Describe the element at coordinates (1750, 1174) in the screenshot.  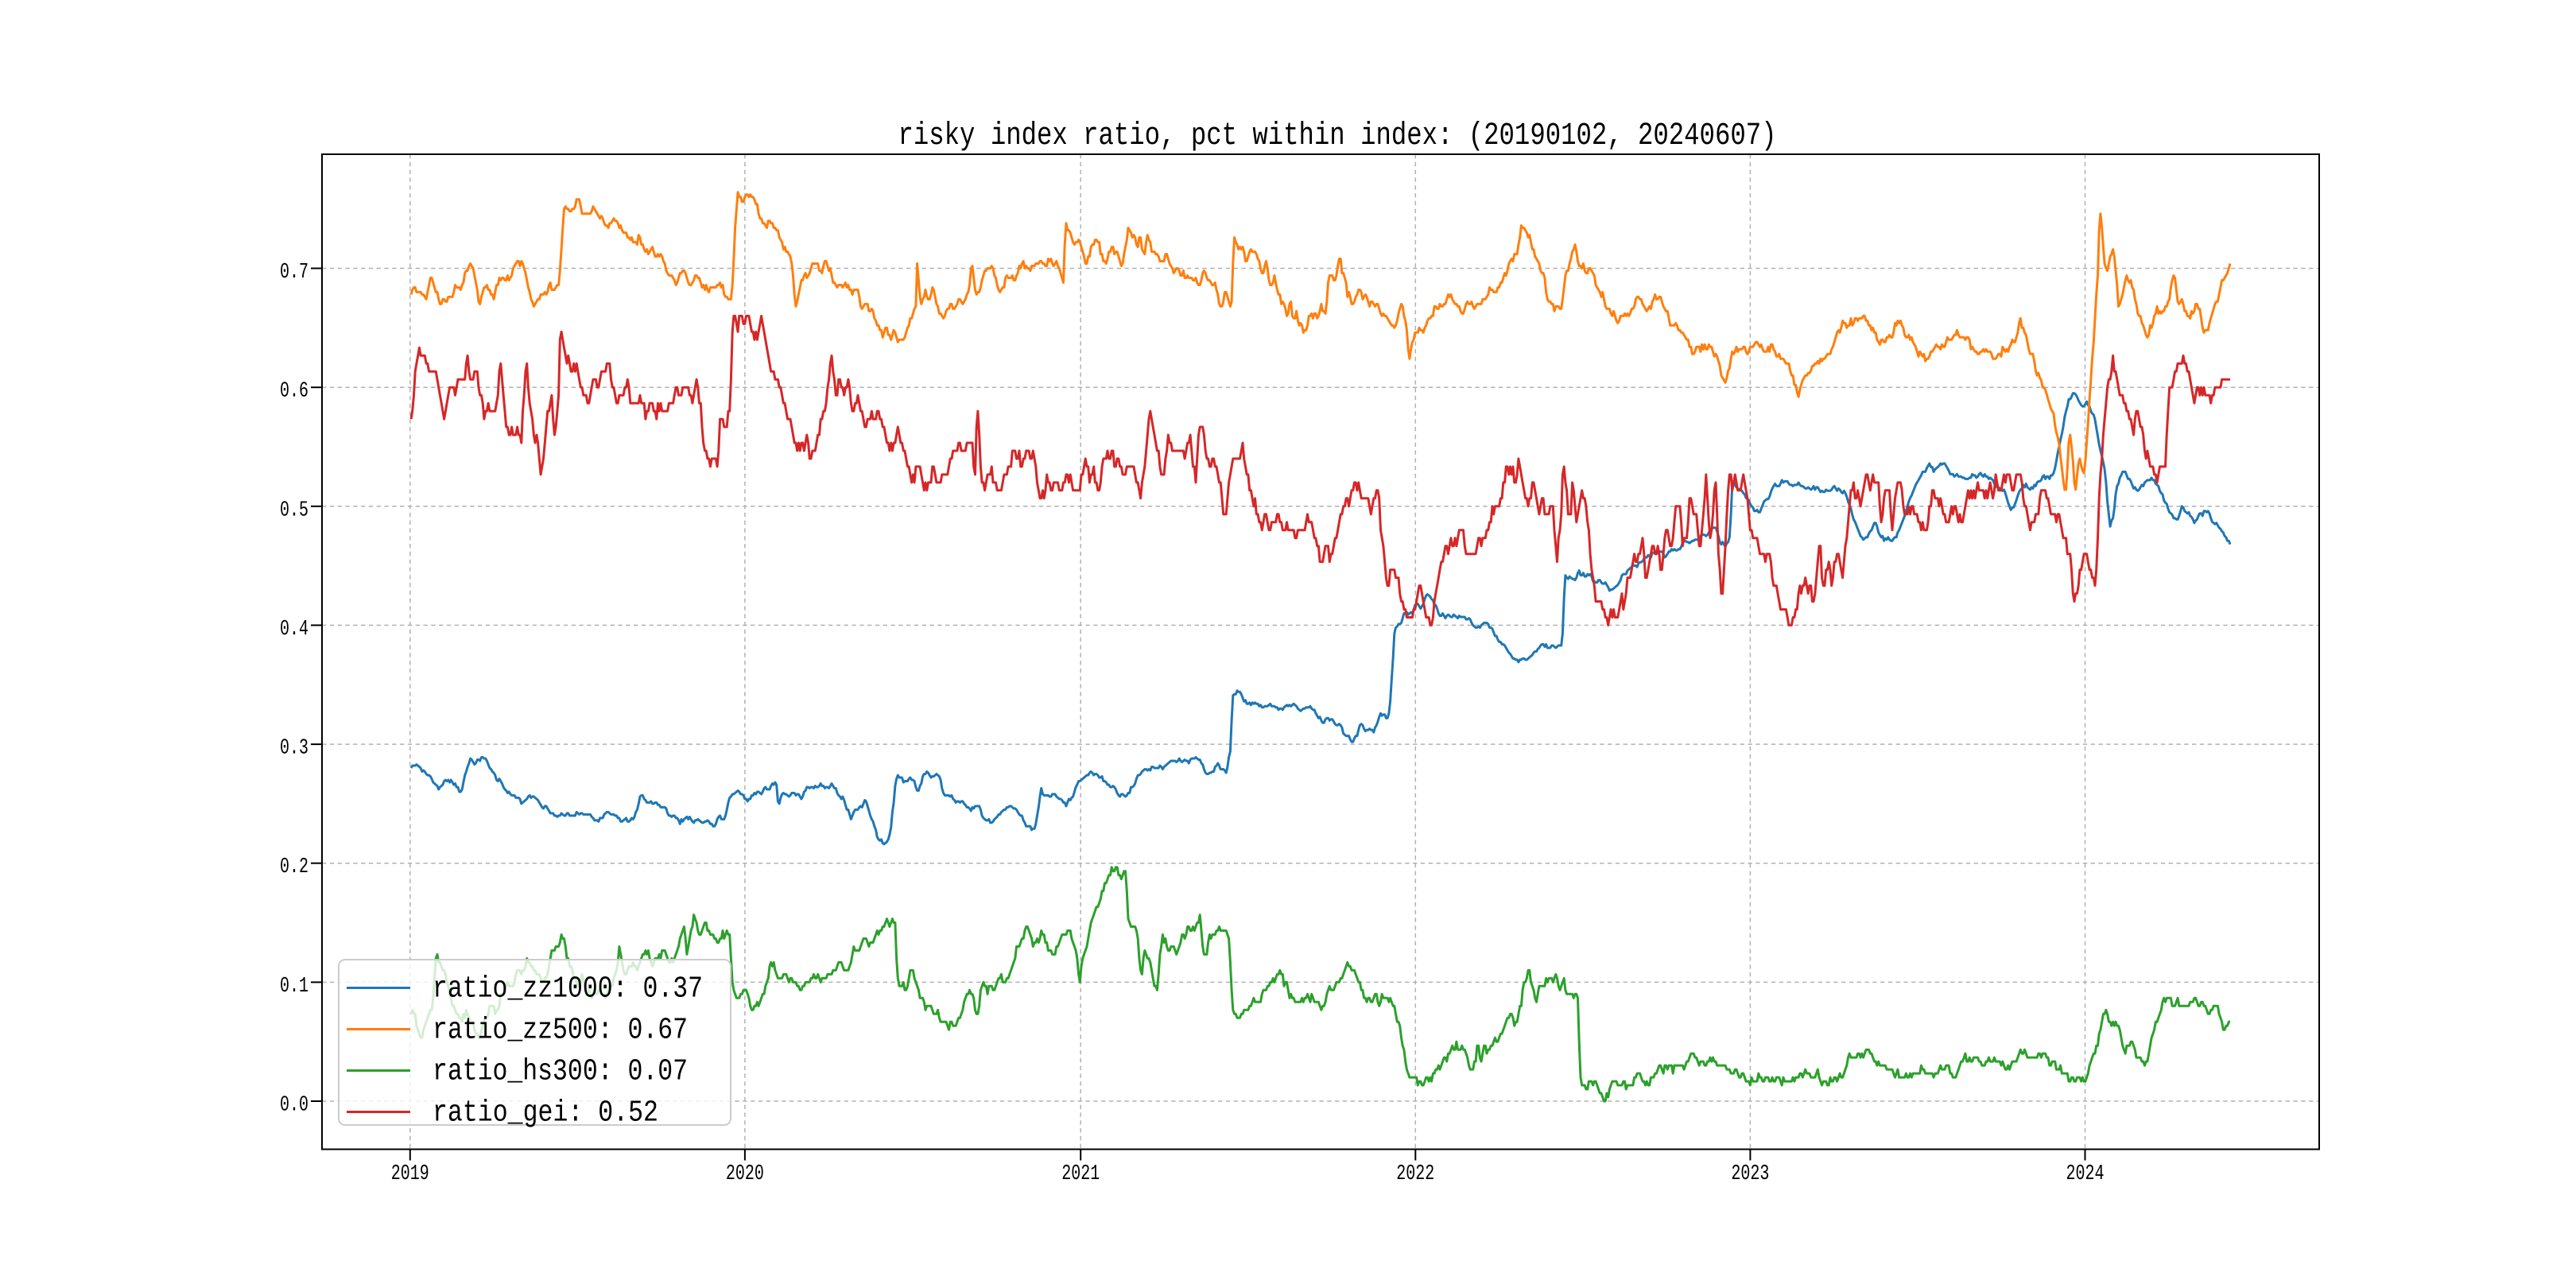
I see `svg-text: 2023` at that location.